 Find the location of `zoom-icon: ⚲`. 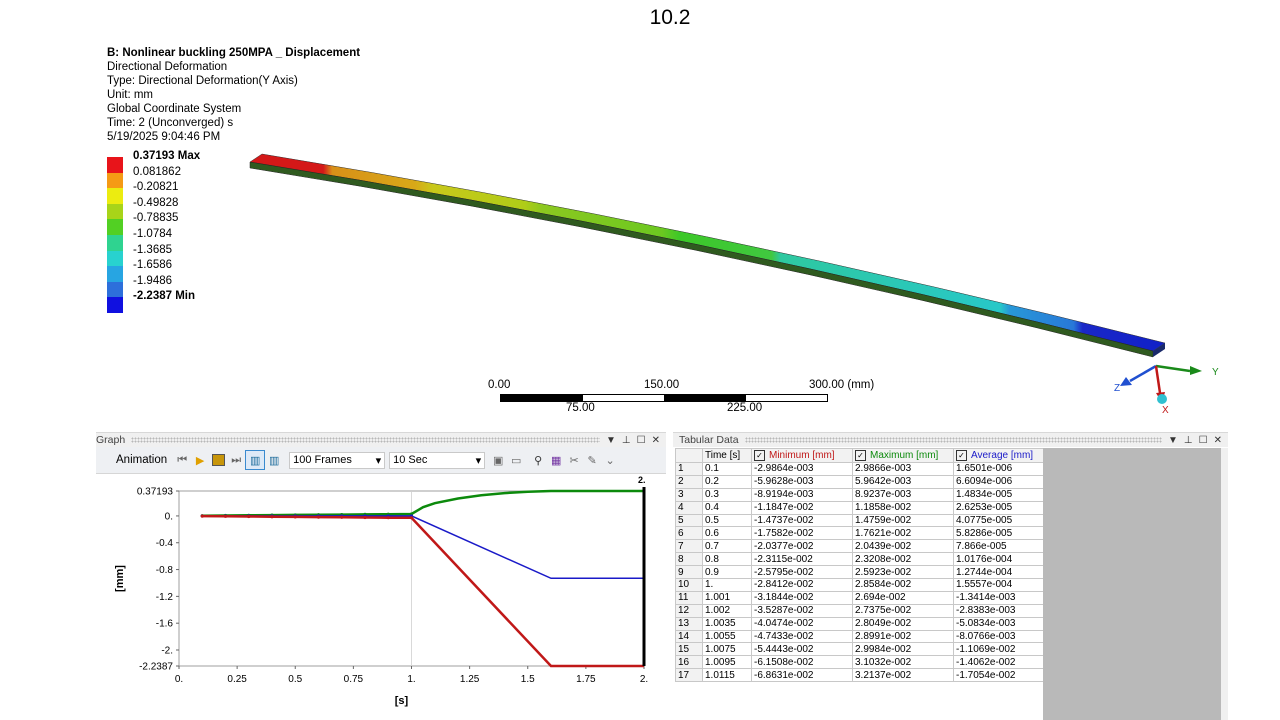

zoom-icon: ⚲ is located at coordinates (538, 460).